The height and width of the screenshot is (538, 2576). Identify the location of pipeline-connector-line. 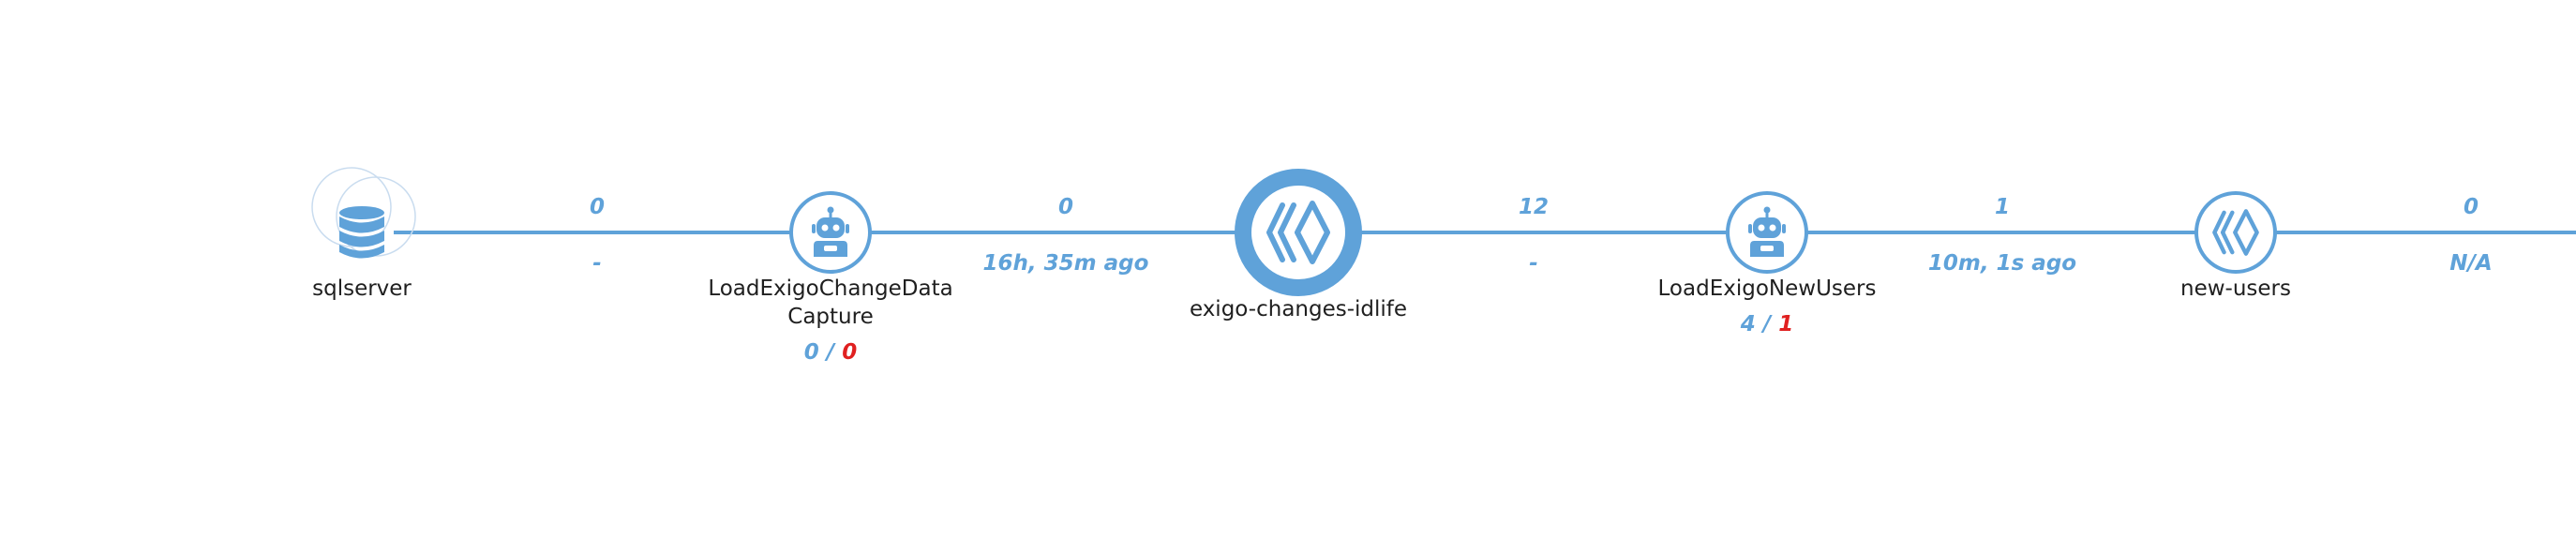
(1485, 232).